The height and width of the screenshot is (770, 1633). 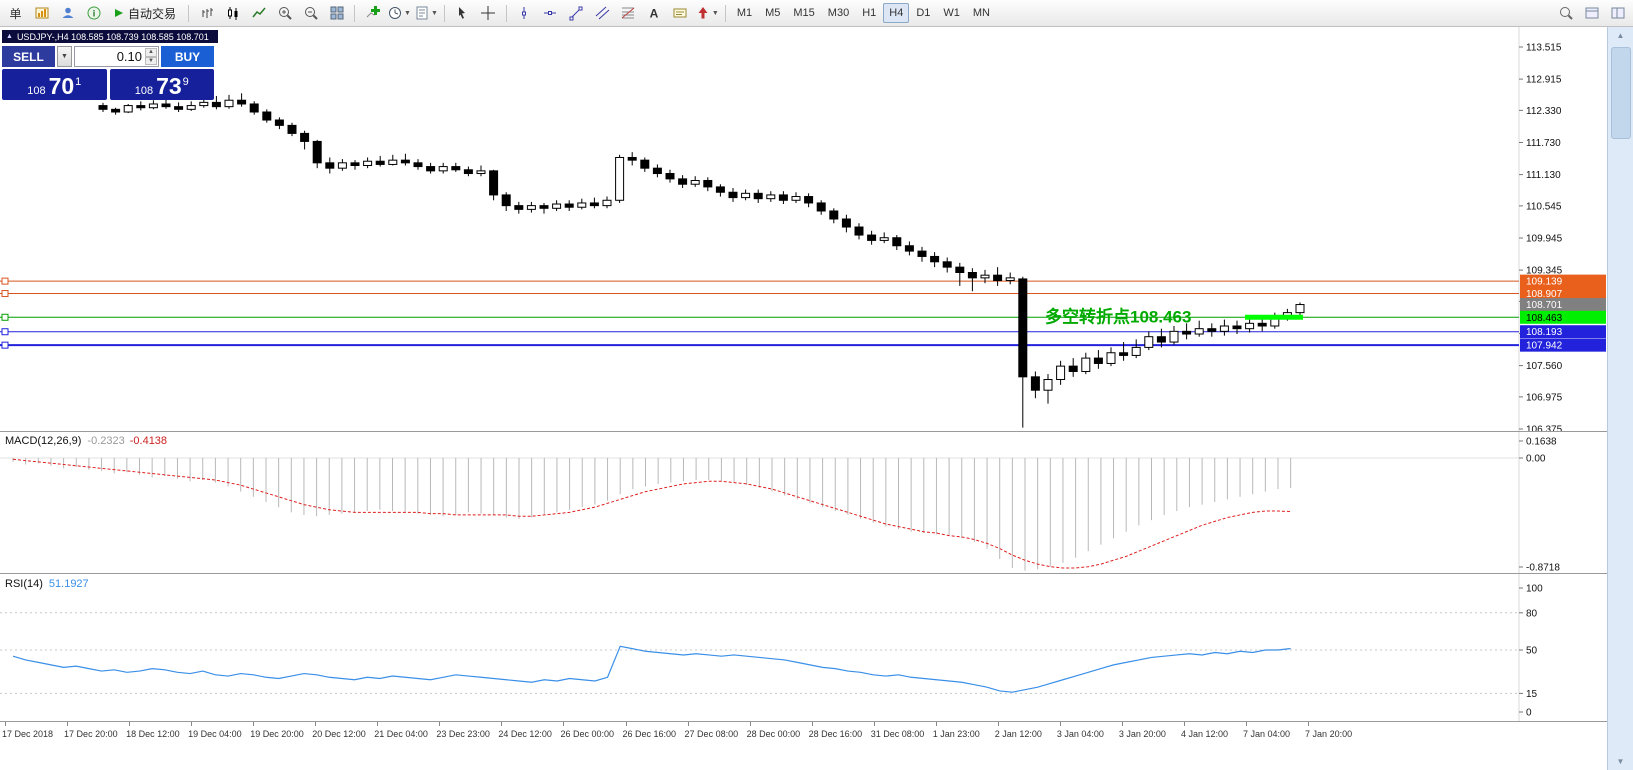 What do you see at coordinates (804, 13) in the screenshot?
I see `timeframe-m15-button: M15` at bounding box center [804, 13].